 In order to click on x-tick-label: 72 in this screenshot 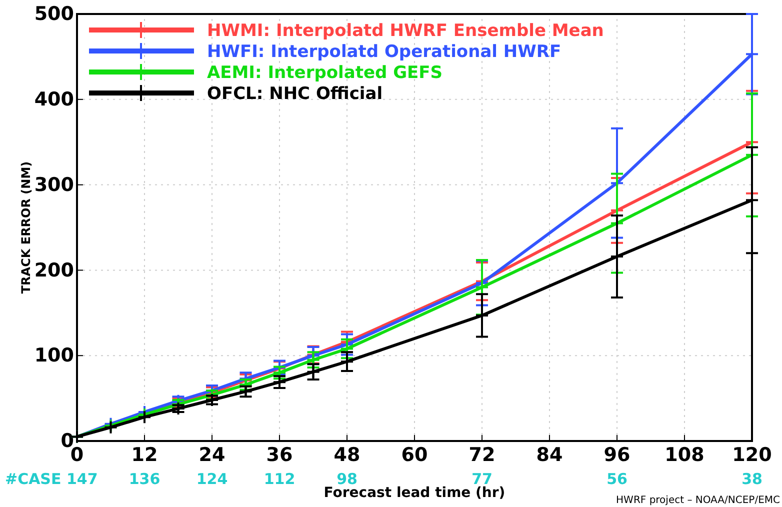, I will do `click(482, 455)`.